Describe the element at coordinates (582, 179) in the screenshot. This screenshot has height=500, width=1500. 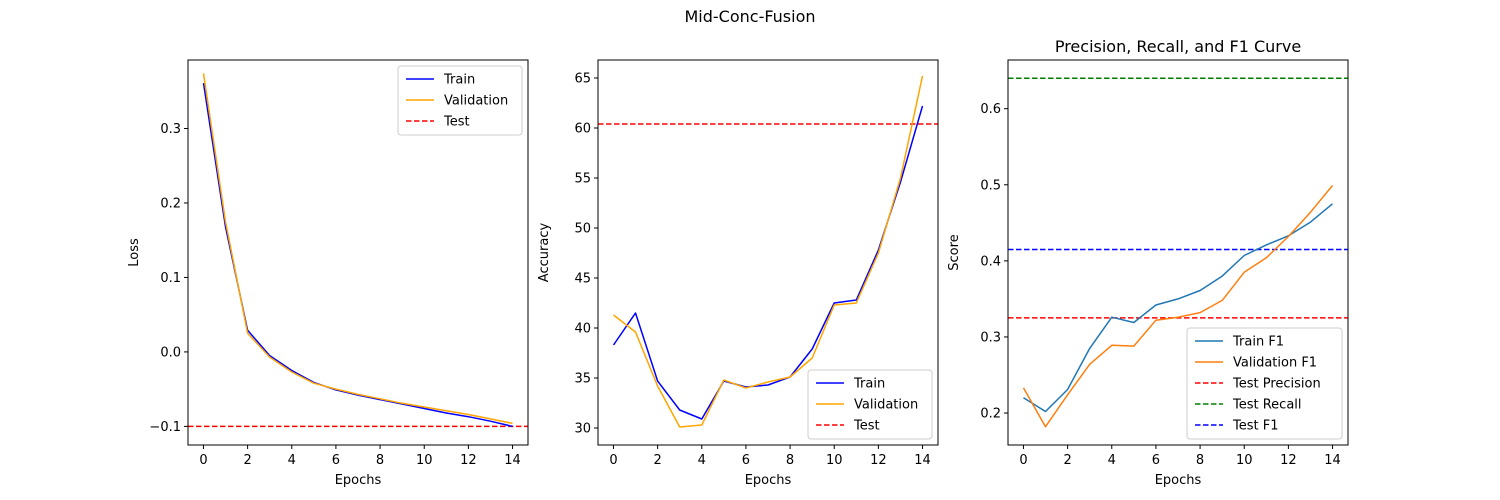
I see `y-tick-label: 55` at that location.